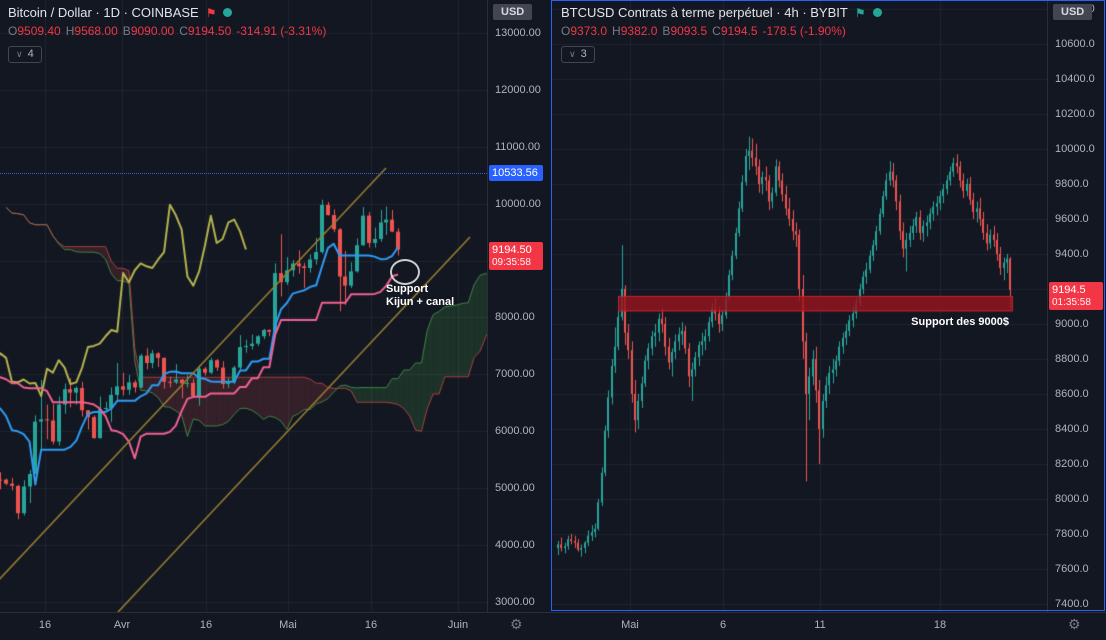  I want to click on time-tick: 18, so click(940, 625).